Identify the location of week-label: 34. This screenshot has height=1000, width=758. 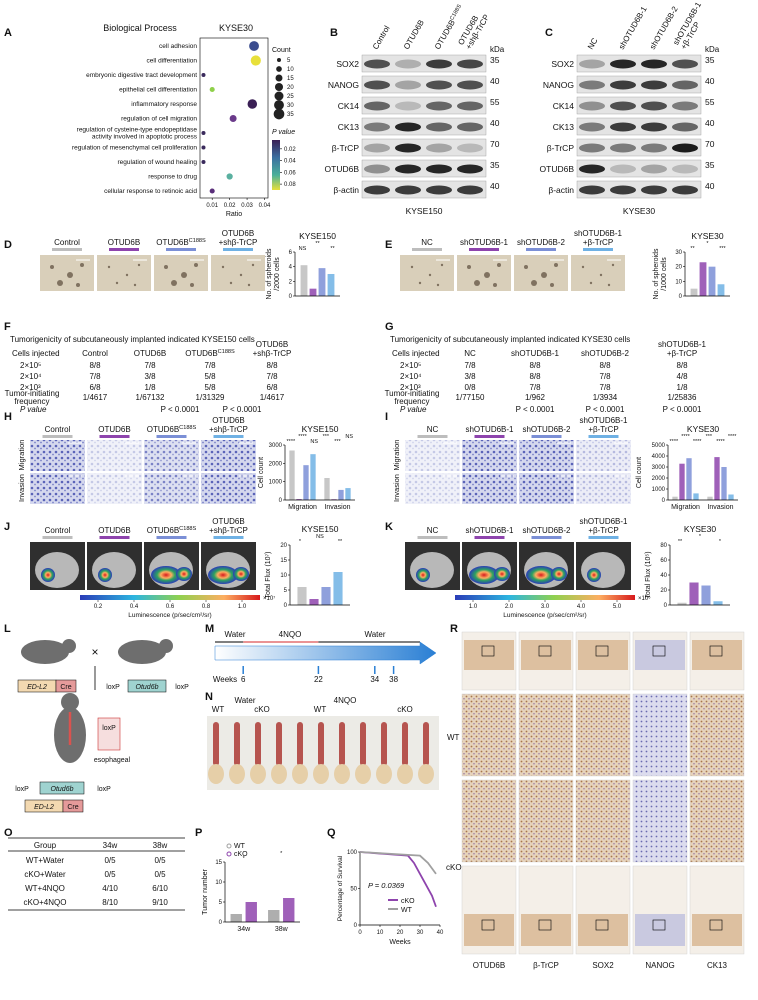
(374, 679).